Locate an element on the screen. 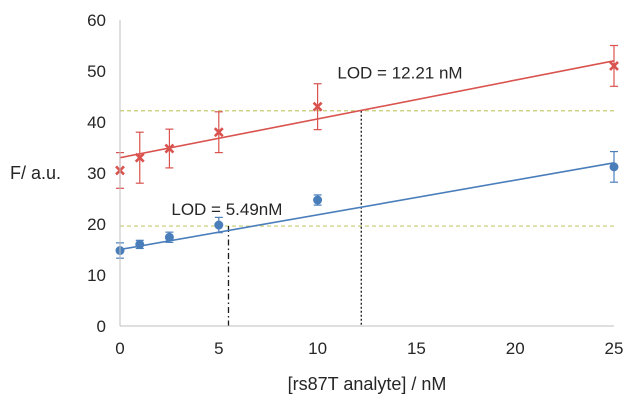  y-tick-label: 50 is located at coordinates (96, 71).